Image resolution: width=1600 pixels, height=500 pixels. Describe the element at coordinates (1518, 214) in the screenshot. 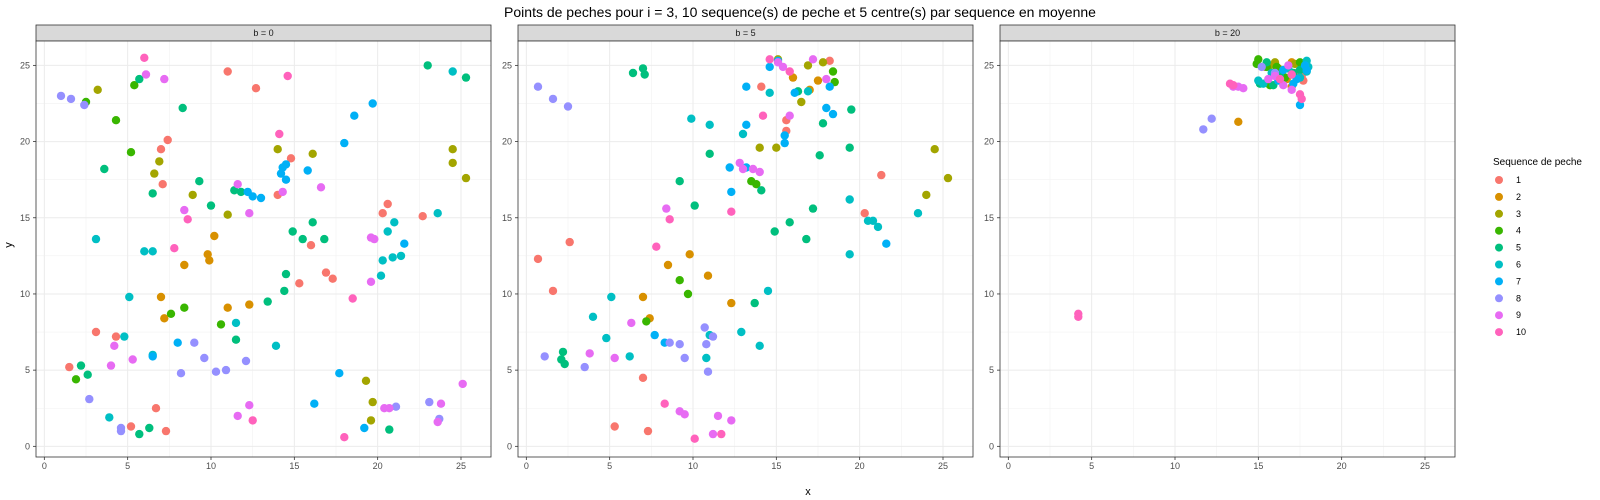

I see `legend-label: 3` at that location.